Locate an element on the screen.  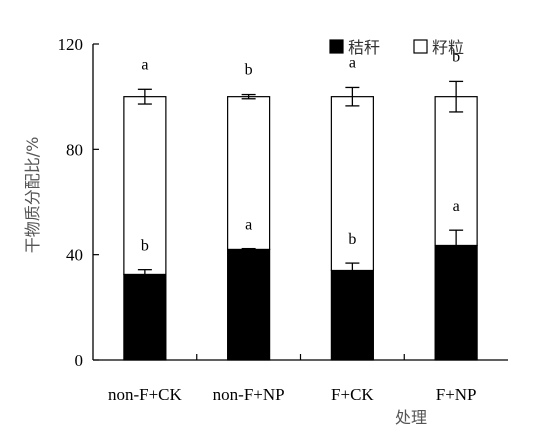
y-tick-label: 0 is located at coordinates (79, 360).